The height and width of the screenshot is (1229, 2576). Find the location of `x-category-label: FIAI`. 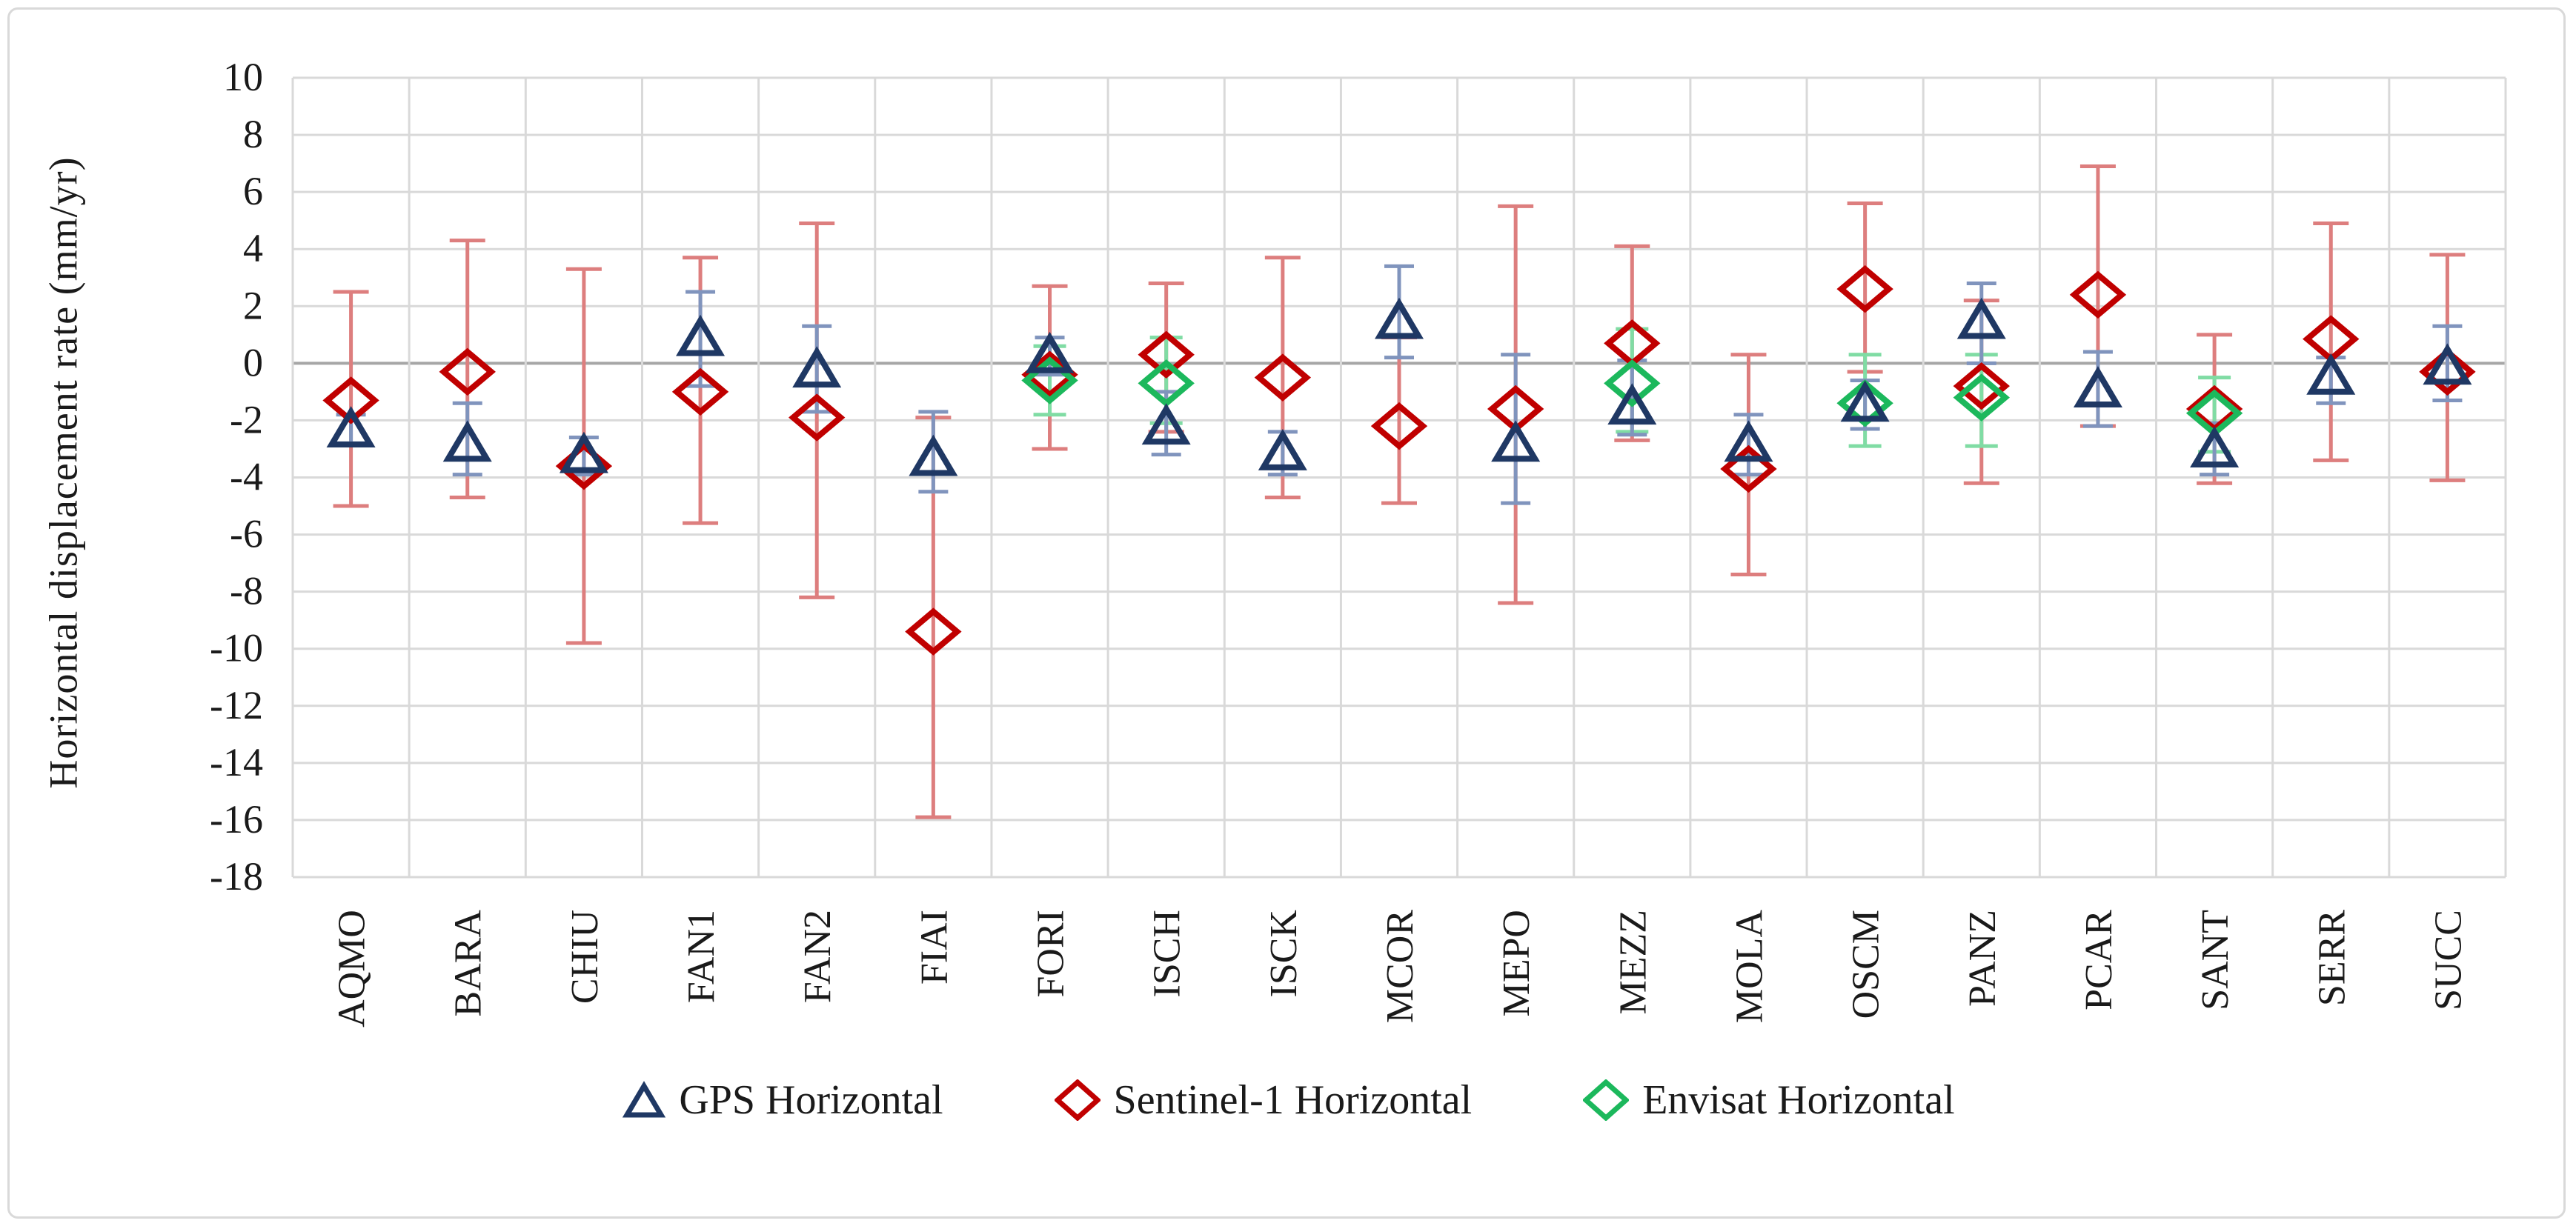

x-category-label: FIAI is located at coordinates (934, 947).